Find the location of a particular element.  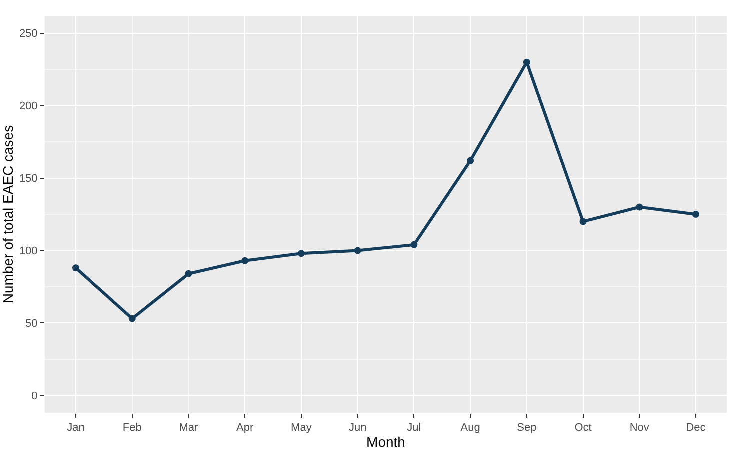

x-tick-label: Jun is located at coordinates (357, 428).